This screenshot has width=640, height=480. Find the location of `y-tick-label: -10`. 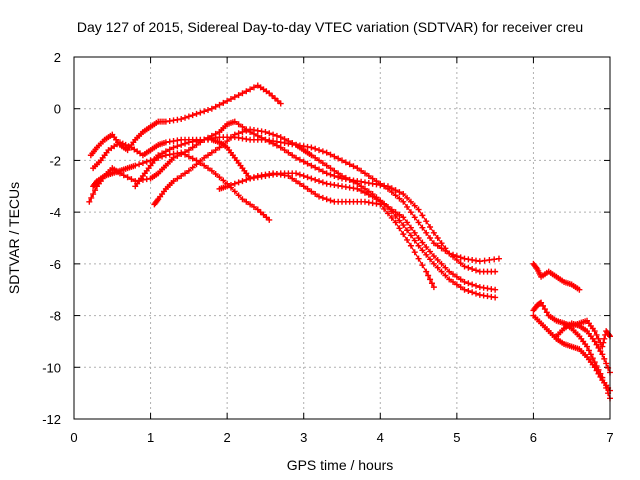

y-tick-label: -10 is located at coordinates (51, 367).